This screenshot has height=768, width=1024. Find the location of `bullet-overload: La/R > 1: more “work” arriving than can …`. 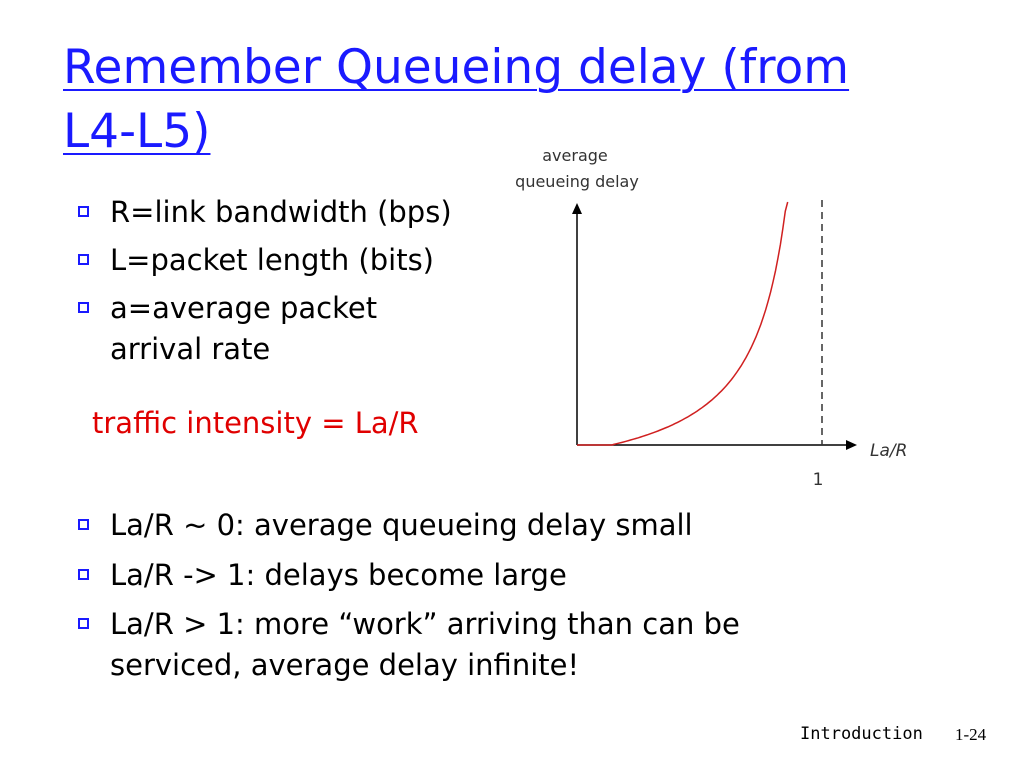

bullet-overload: La/R > 1: more “work” arriving than can … is located at coordinates (409, 645).